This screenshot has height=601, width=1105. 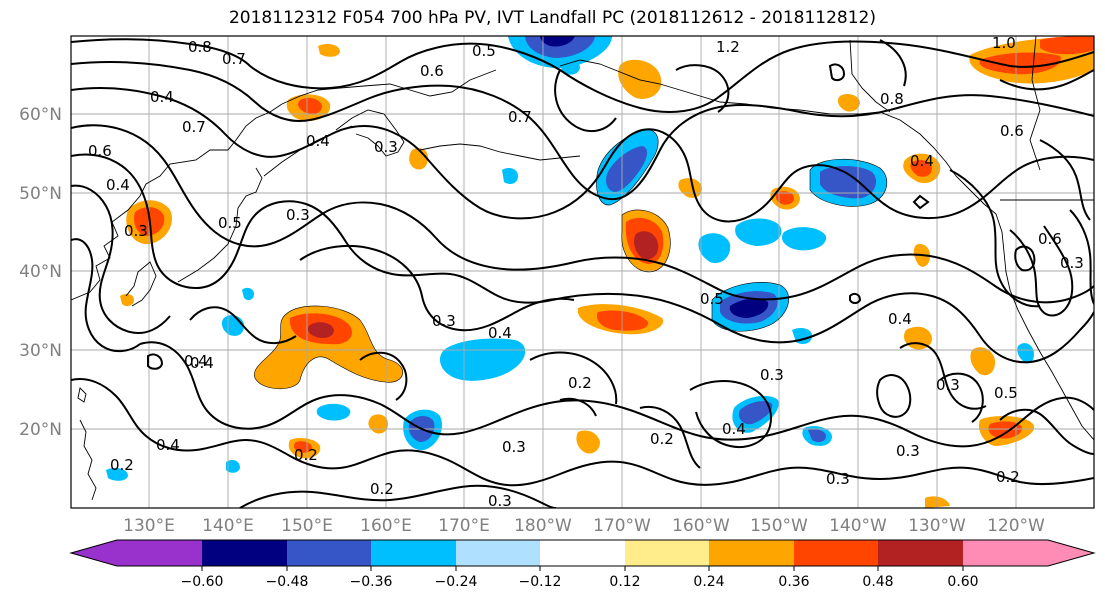 What do you see at coordinates (370, 133) in the screenshot?
I see `coastline-kamchatka` at bounding box center [370, 133].